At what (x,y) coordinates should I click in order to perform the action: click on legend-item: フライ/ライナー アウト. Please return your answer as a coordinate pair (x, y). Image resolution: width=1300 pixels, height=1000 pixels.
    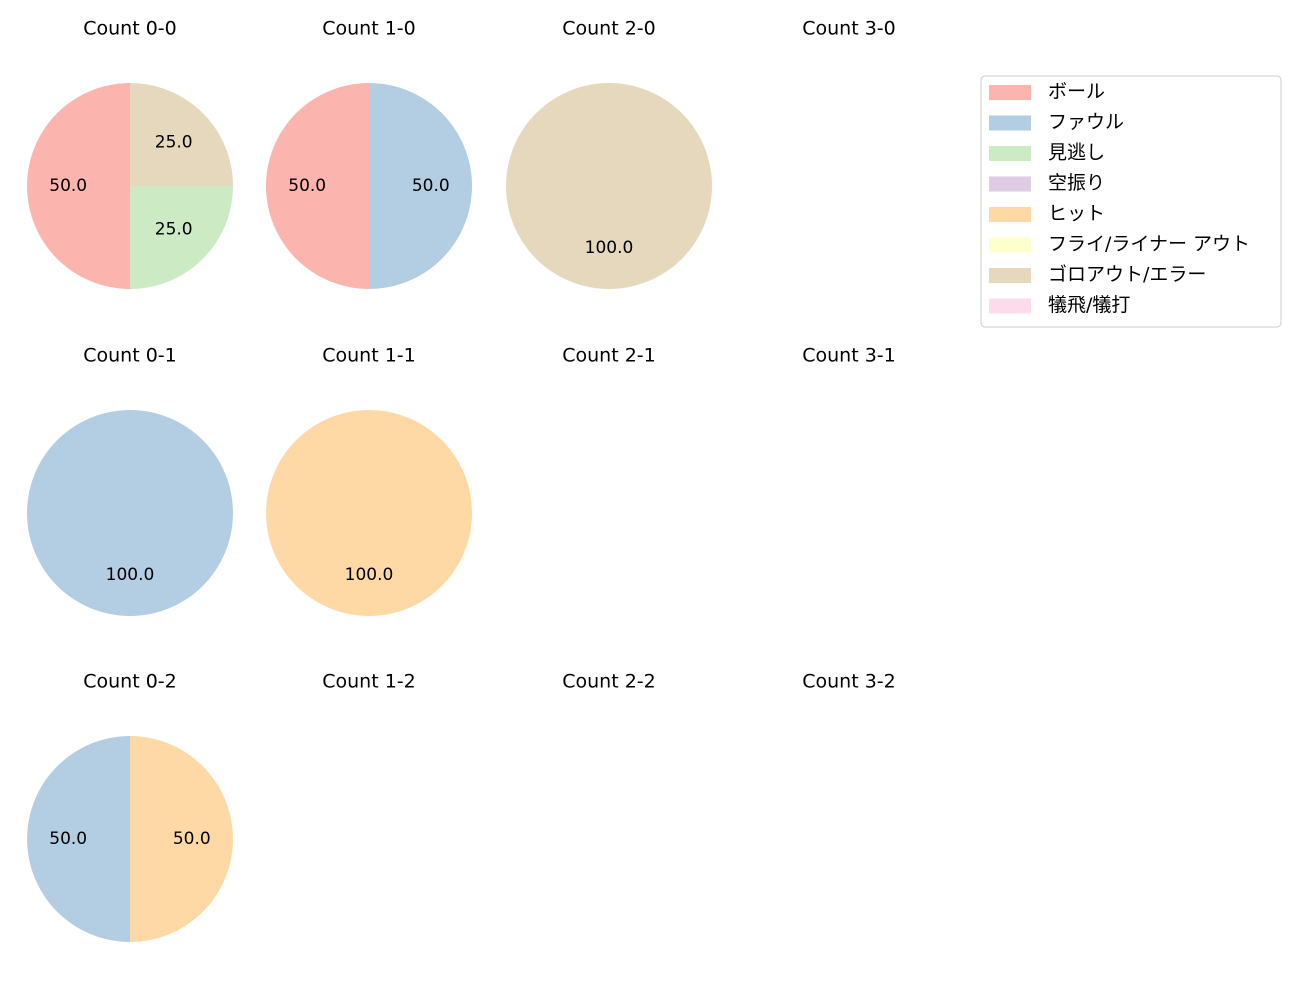
    Looking at the image, I should click on (1119, 244).